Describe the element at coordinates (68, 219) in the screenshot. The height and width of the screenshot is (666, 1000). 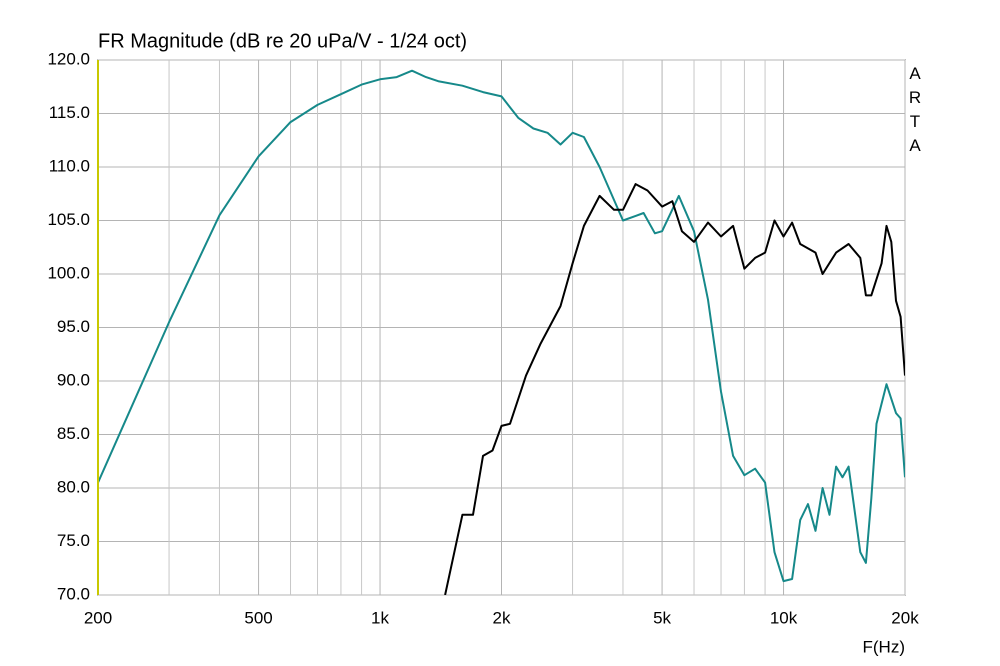
I see `y-tick-label: 105.0` at that location.